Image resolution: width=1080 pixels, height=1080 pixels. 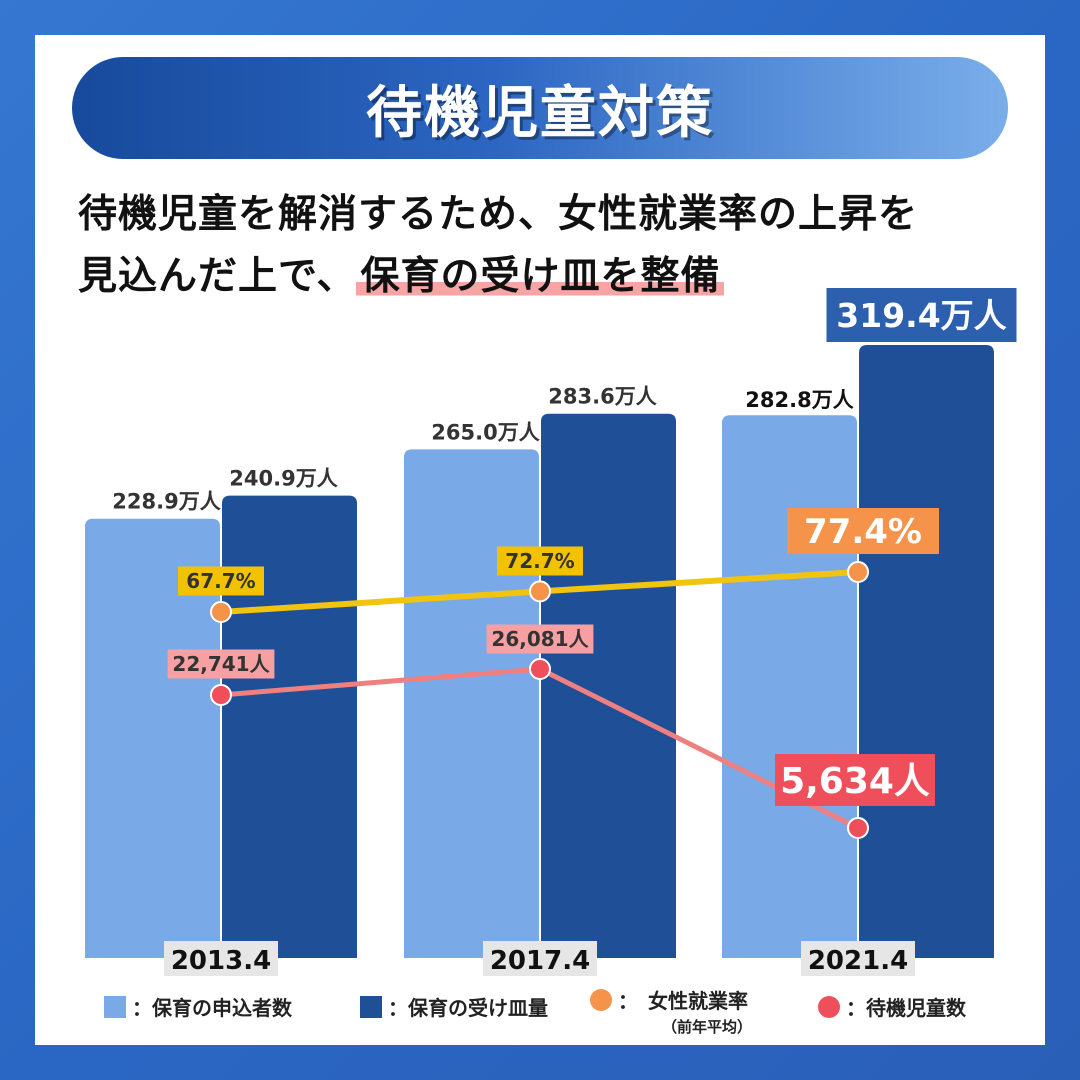 I want to click on waiting-children-label-2017.4: 26,081人, so click(x=540, y=639).